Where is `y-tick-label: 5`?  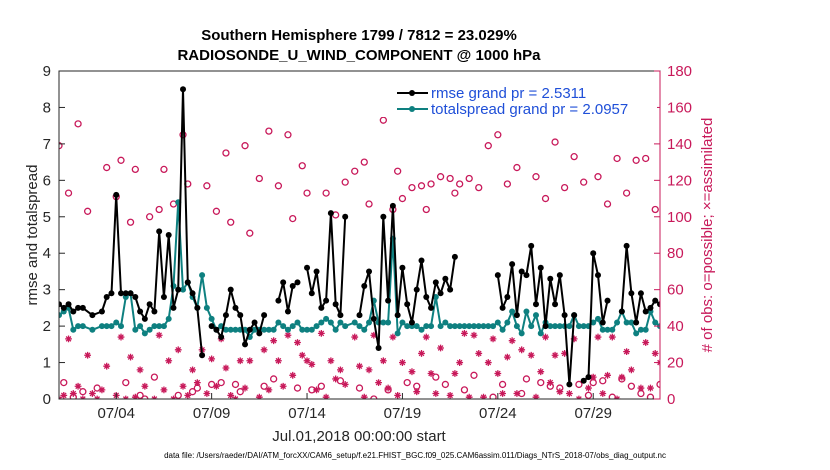
y-tick-label: 5 is located at coordinates (47, 217).